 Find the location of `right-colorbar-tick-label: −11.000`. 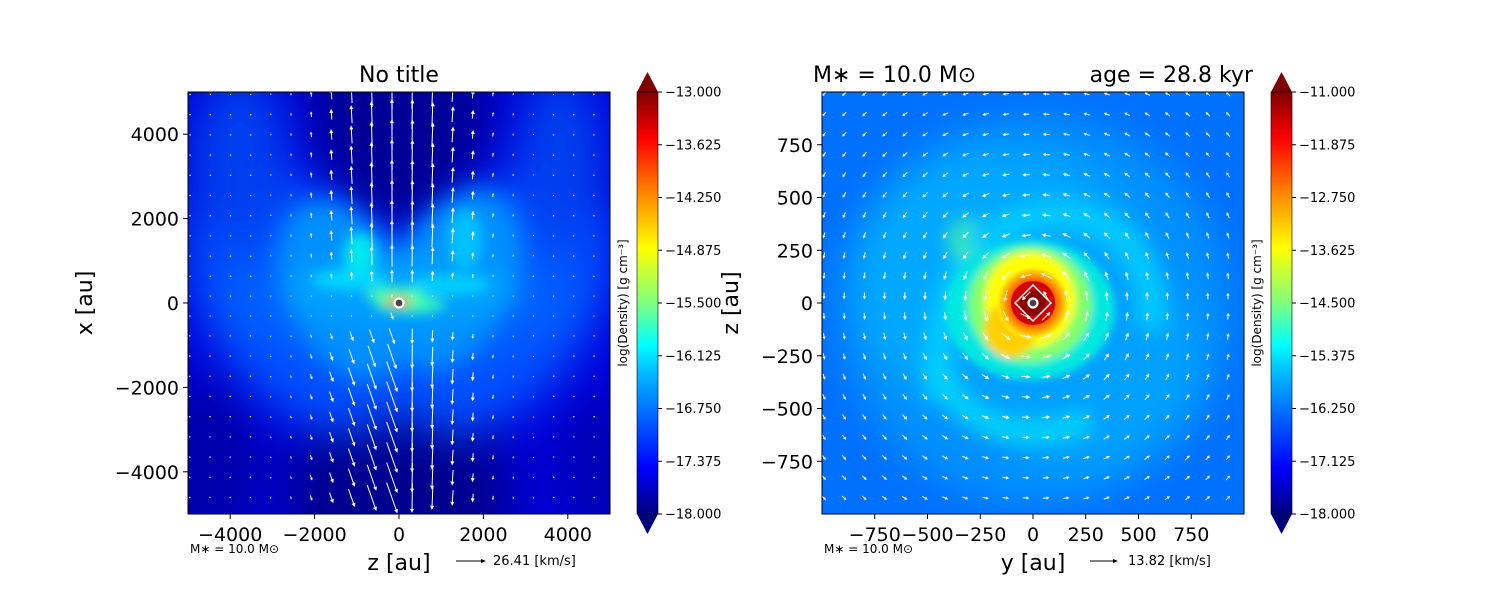

right-colorbar-tick-label: −11.000 is located at coordinates (1327, 93).